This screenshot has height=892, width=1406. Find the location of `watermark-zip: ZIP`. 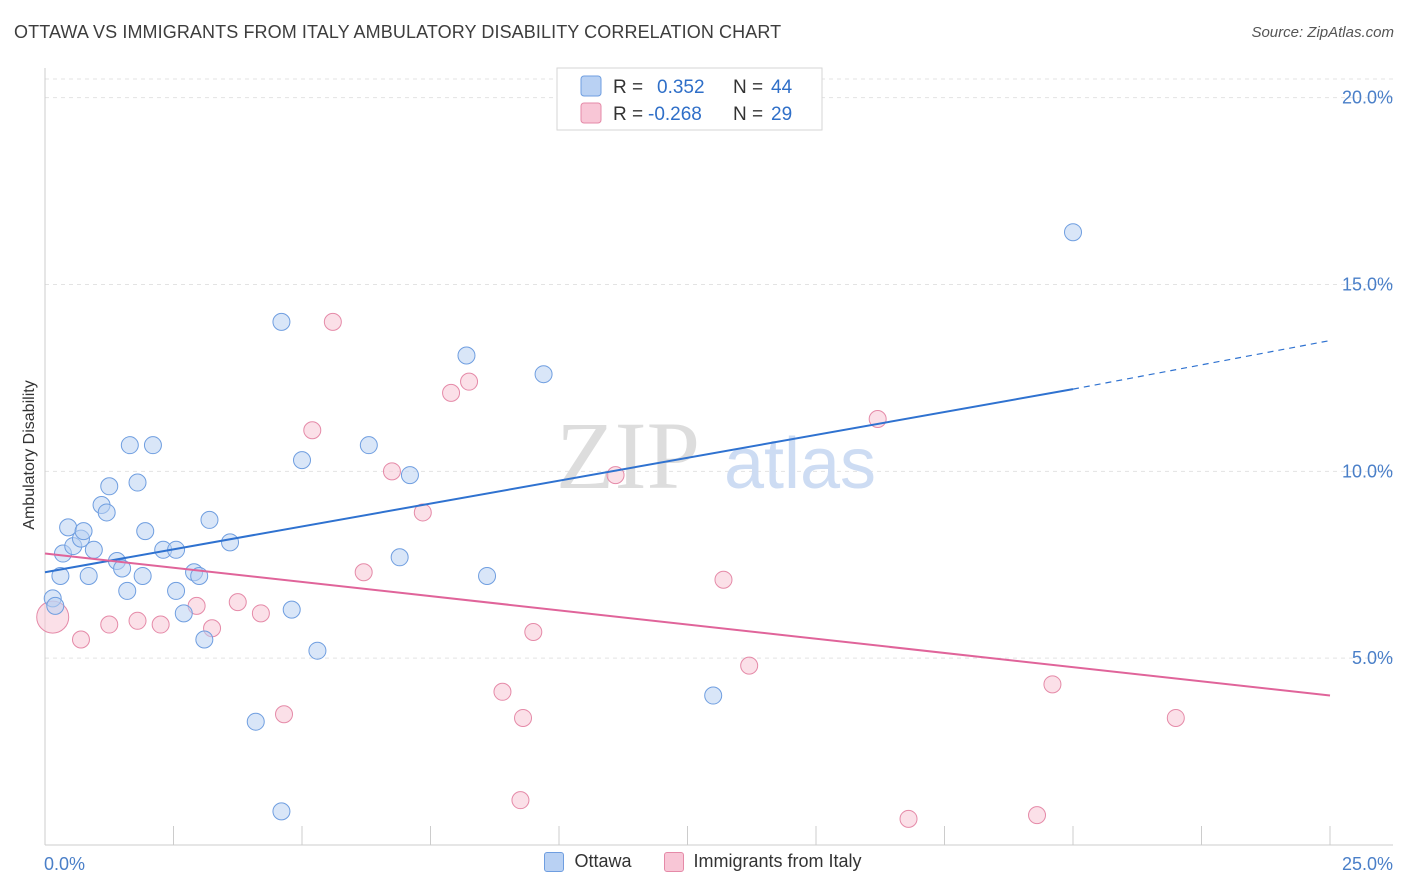

watermark-zip: ZIP is located at coordinates (628, 455).